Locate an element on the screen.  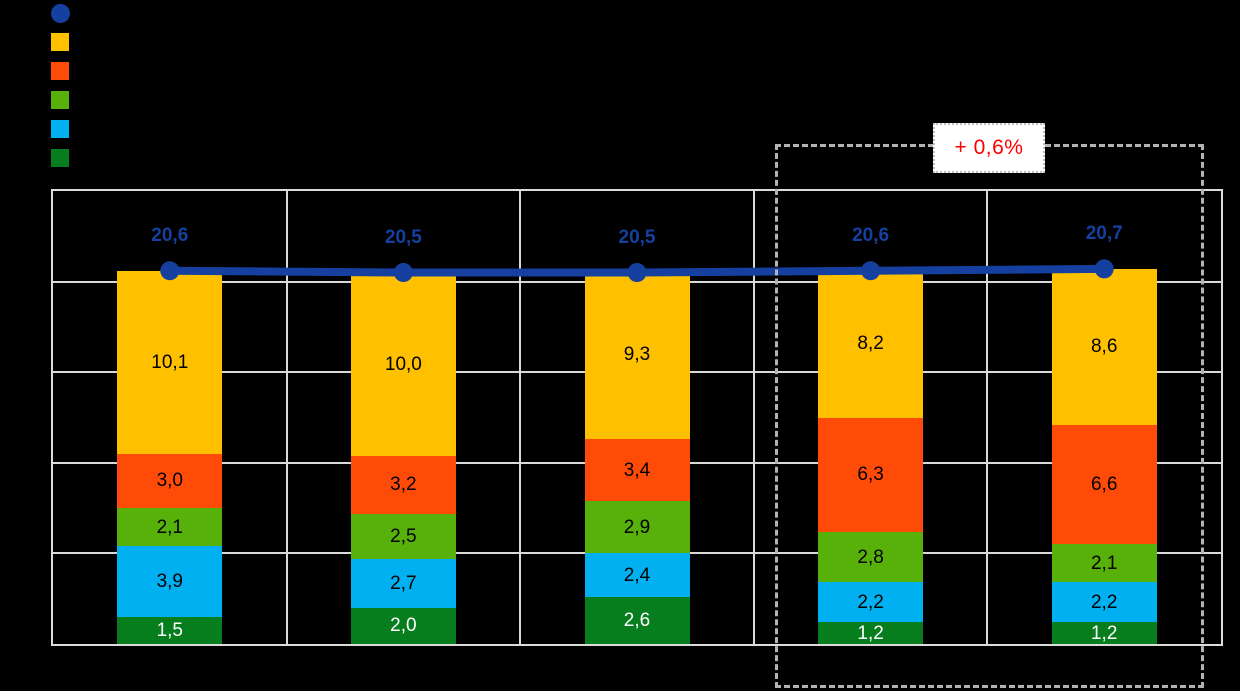
segment-value-label: 3,9 is located at coordinates (169, 581).